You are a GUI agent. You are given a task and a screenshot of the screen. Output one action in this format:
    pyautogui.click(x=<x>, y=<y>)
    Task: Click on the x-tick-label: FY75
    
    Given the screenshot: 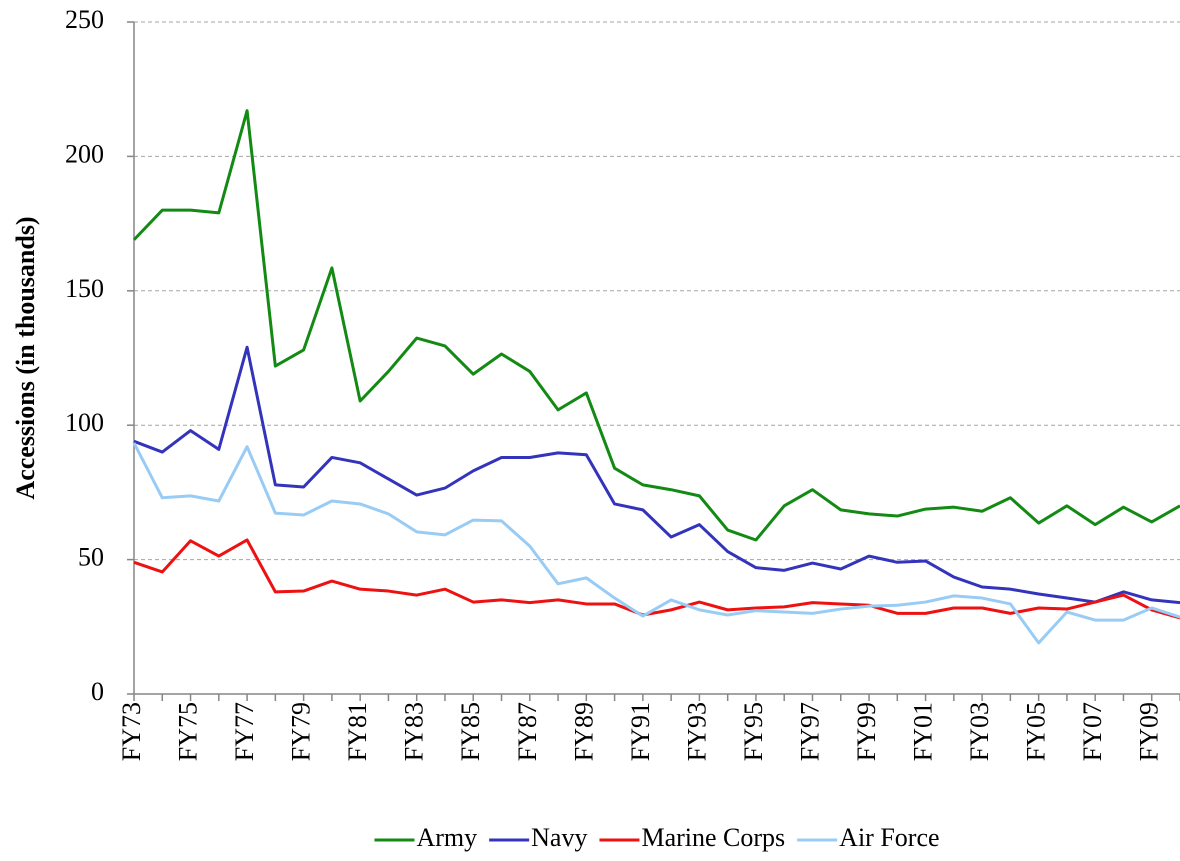 What is the action you would take?
    pyautogui.click(x=188, y=731)
    